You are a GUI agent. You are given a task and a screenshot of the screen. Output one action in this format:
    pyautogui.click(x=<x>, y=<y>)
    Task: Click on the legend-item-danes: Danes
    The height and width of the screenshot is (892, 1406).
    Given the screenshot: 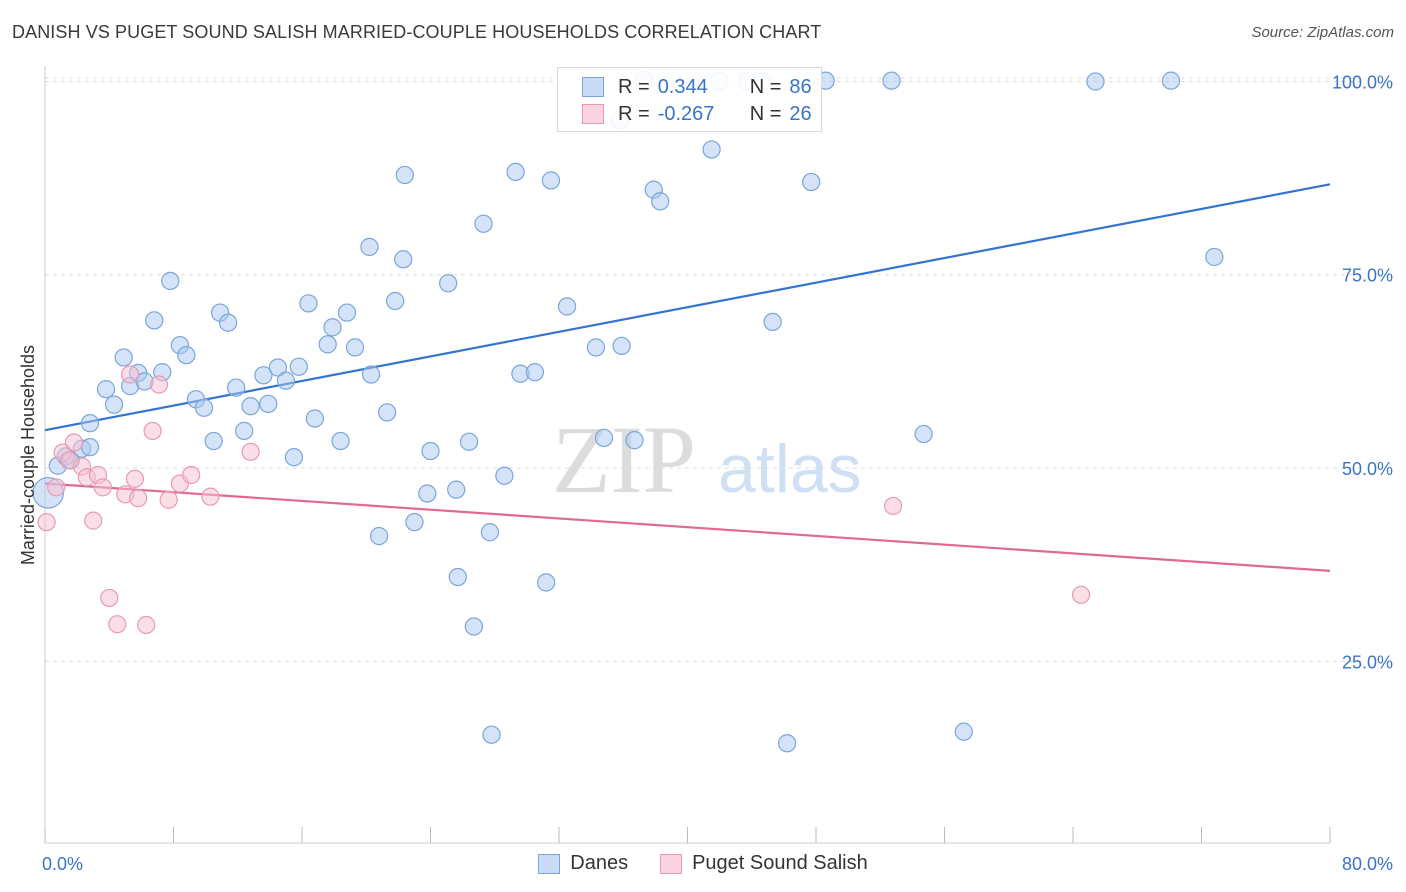 What is the action you would take?
    pyautogui.click(x=583, y=863)
    